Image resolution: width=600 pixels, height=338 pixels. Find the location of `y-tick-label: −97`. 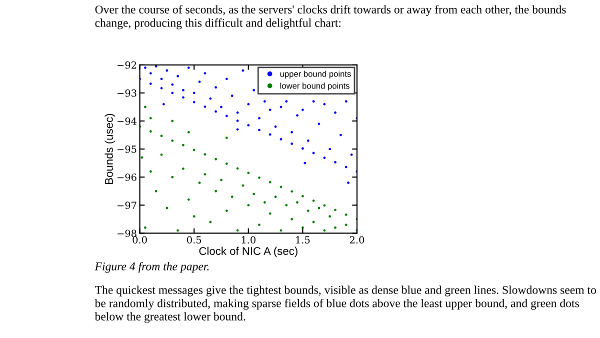

y-tick-label: −97 is located at coordinates (127, 205).